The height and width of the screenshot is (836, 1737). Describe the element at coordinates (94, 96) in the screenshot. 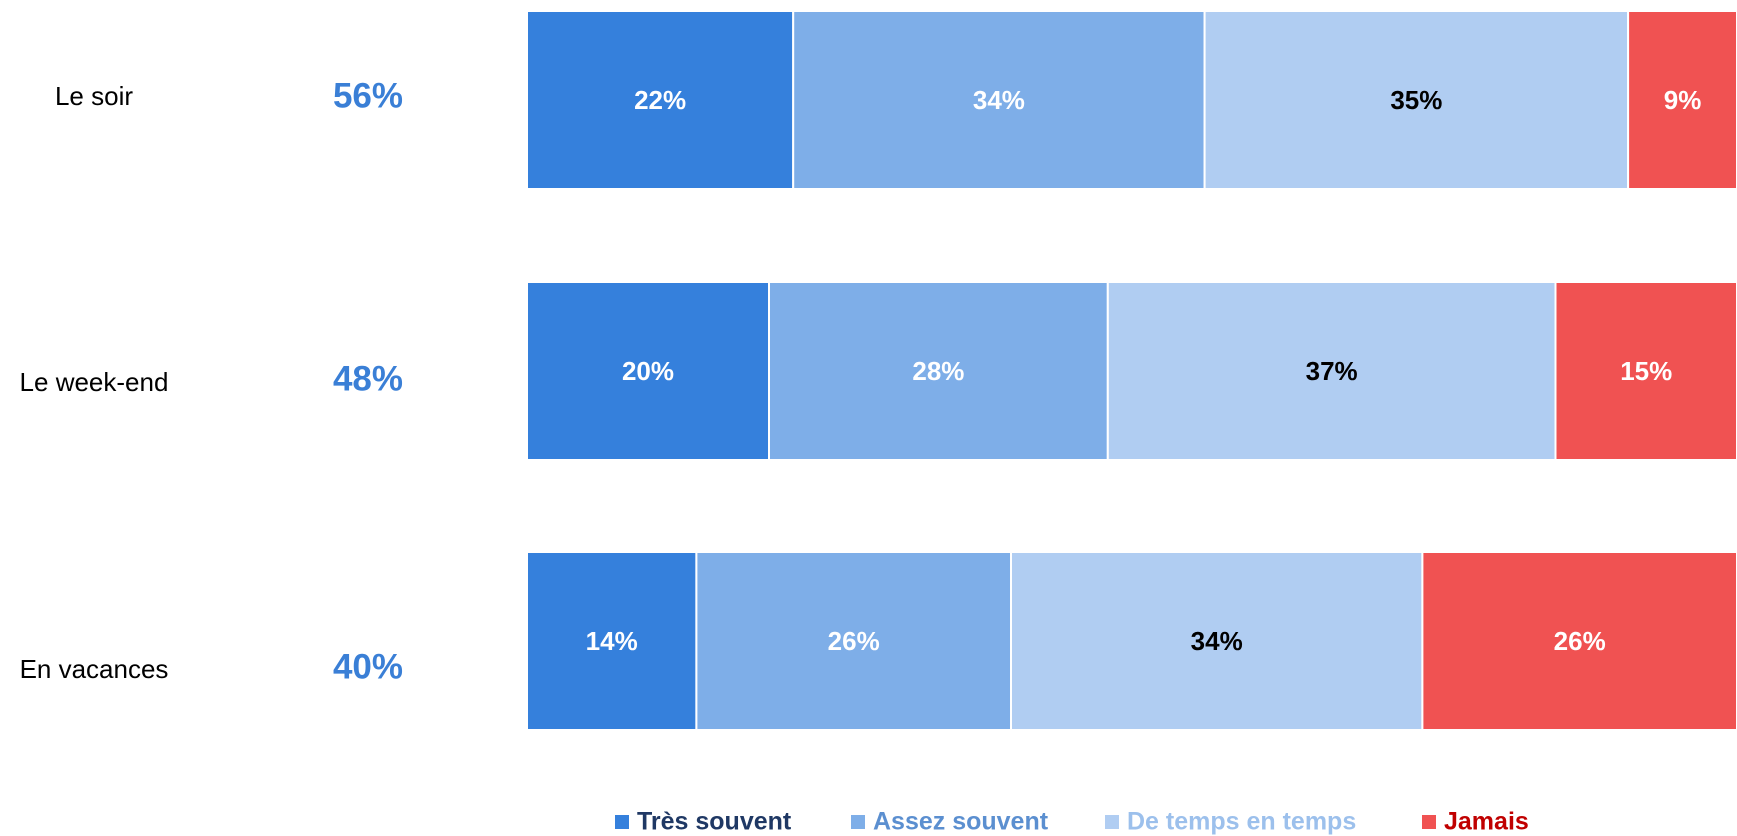

I see `category-label: Le soir` at that location.